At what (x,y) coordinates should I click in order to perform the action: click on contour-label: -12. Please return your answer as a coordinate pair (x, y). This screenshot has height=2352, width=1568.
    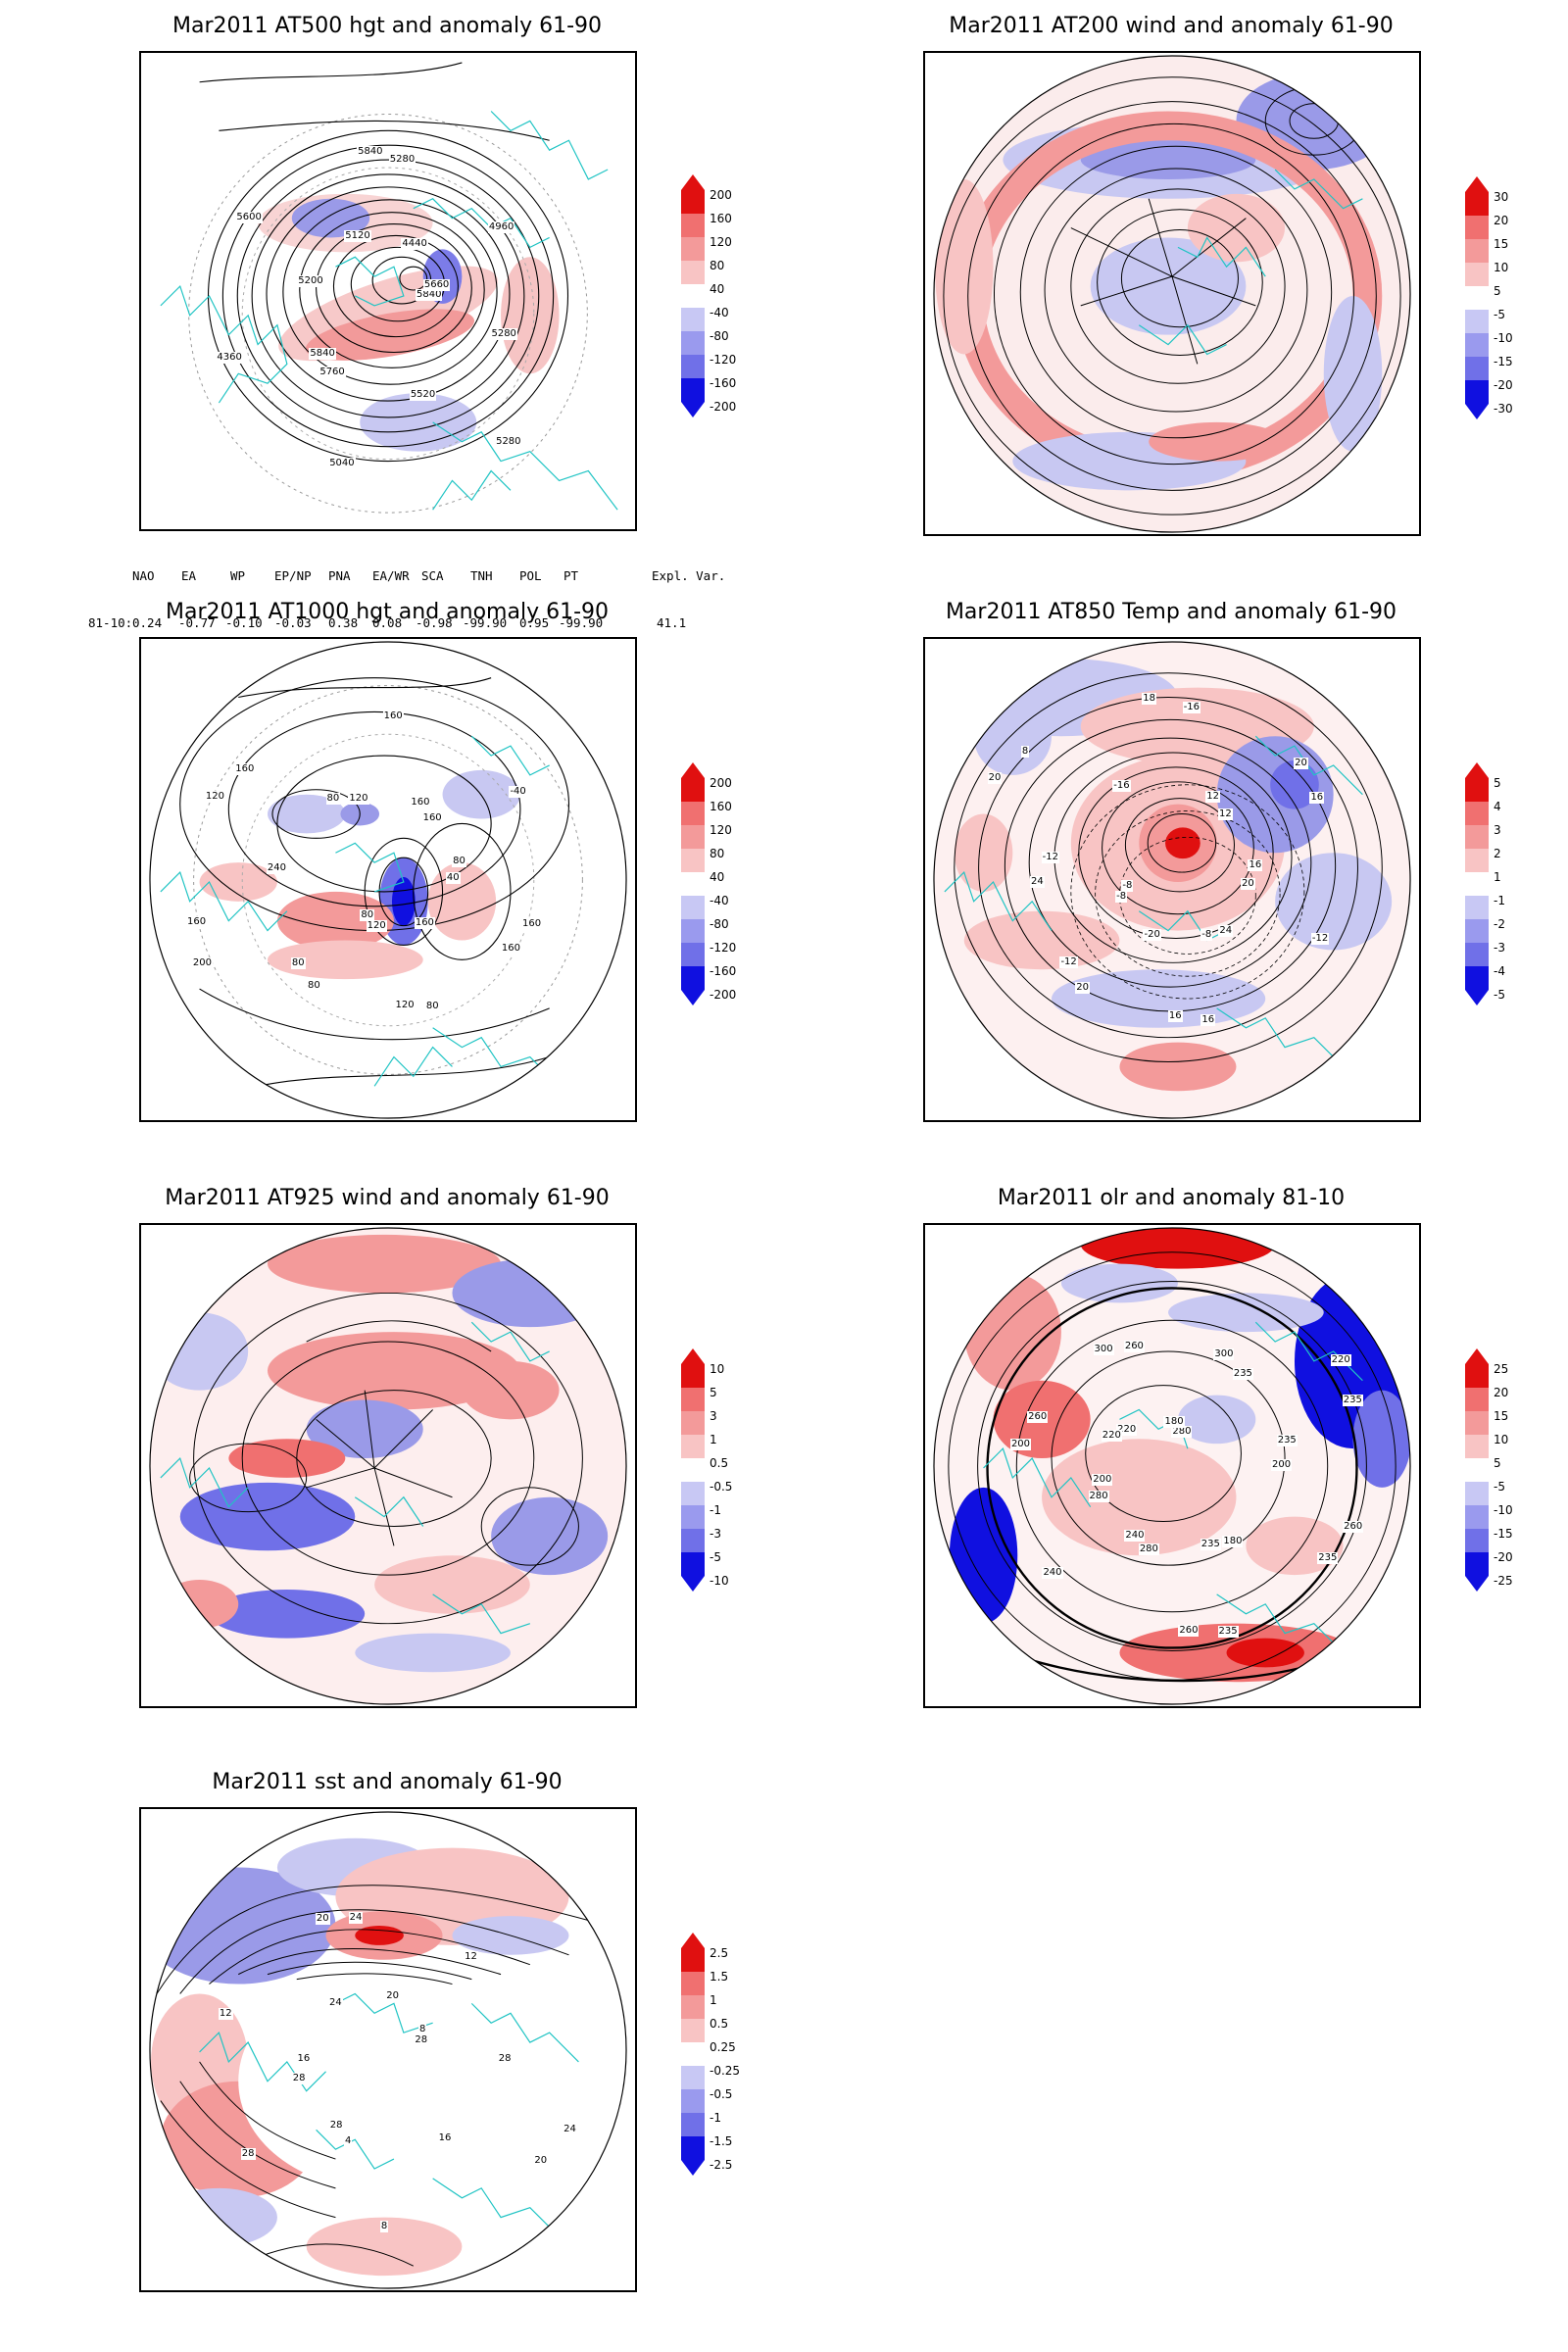
    Looking at the image, I should click on (1320, 939).